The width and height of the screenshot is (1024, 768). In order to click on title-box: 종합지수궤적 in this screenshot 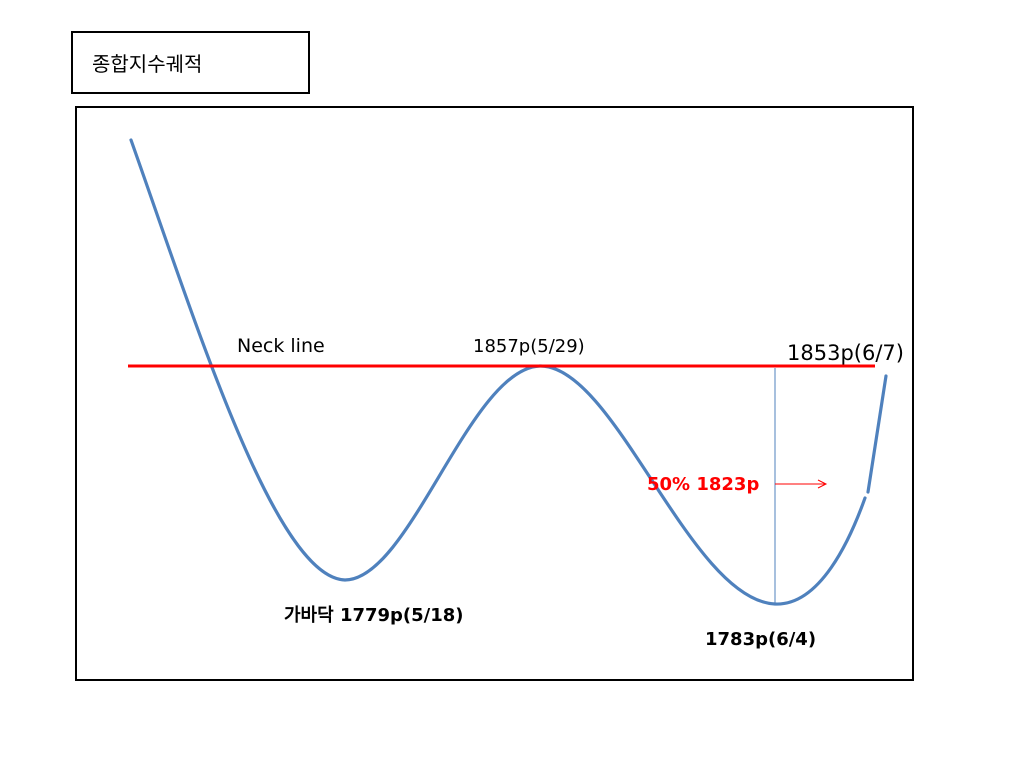, I will do `click(190, 62)`.